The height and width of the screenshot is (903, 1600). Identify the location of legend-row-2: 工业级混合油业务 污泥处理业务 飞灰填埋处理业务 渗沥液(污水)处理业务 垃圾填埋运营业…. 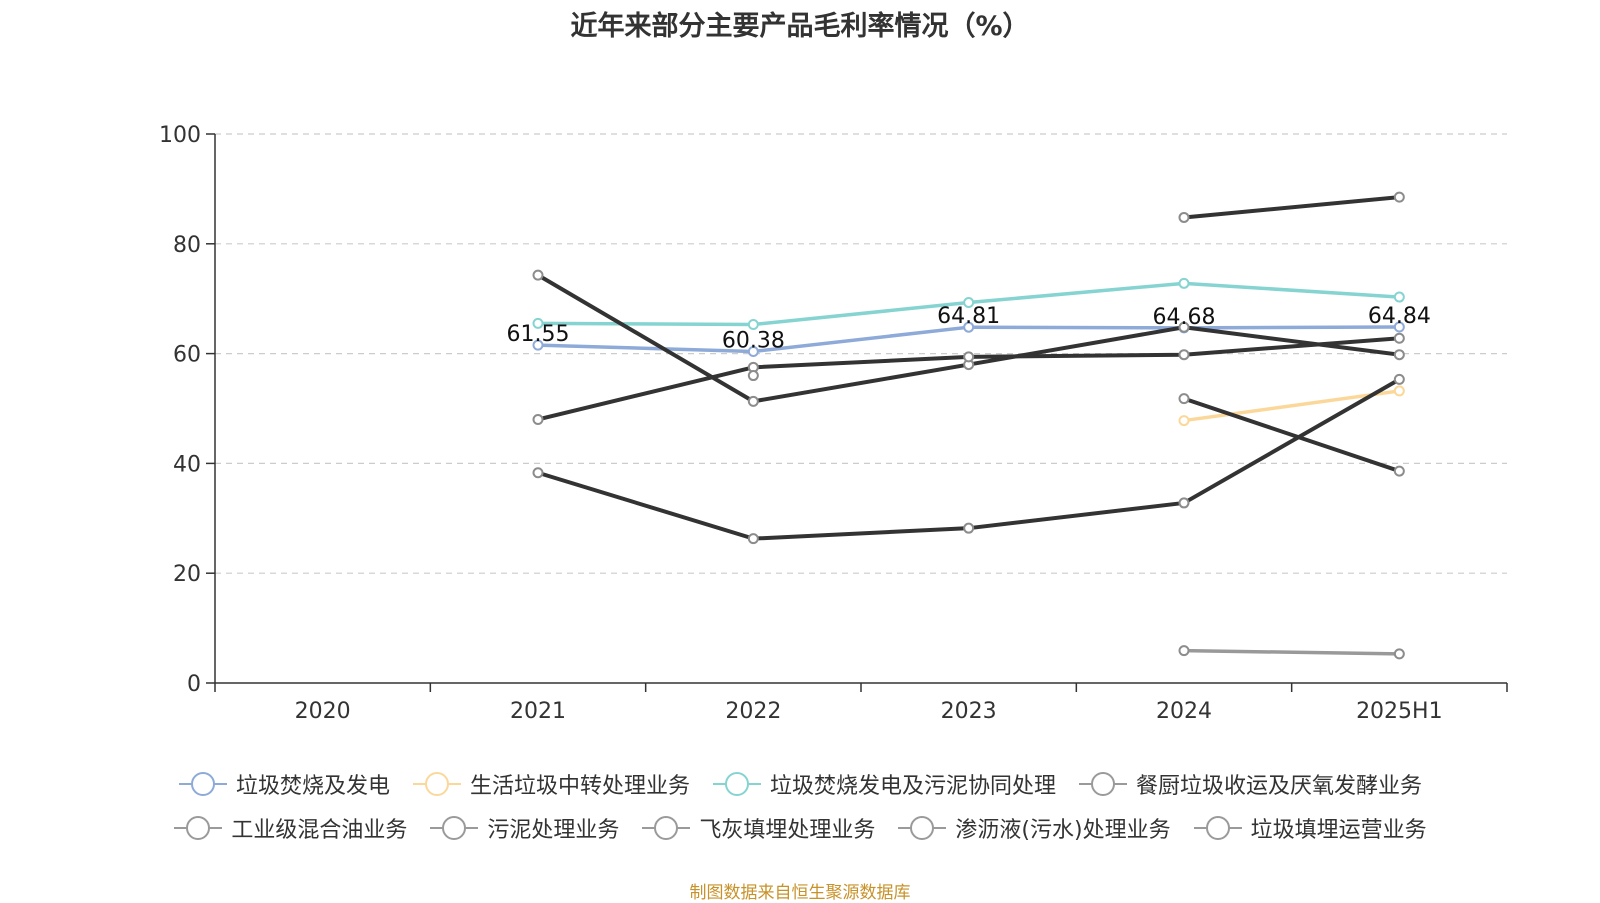
(800, 828).